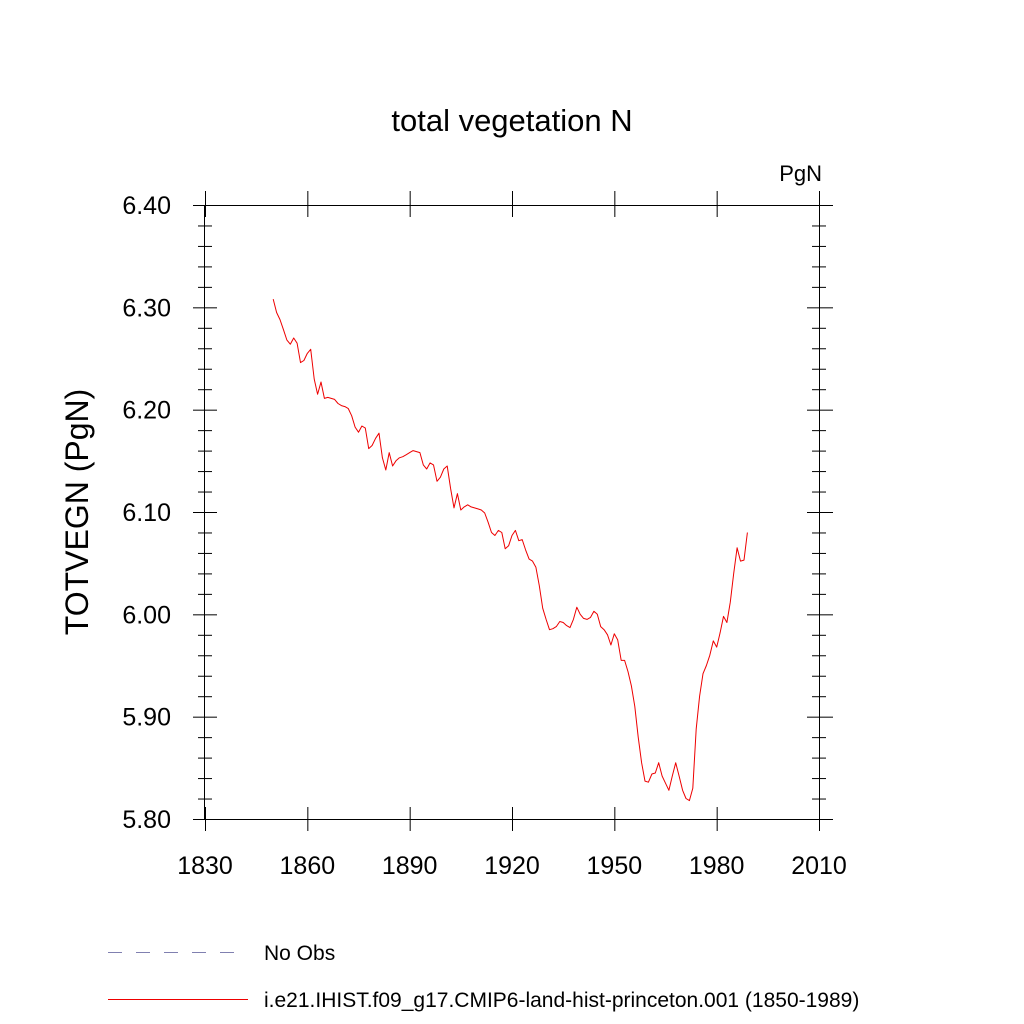  Describe the element at coordinates (512, 866) in the screenshot. I see `x-tick-label: 1920` at that location.